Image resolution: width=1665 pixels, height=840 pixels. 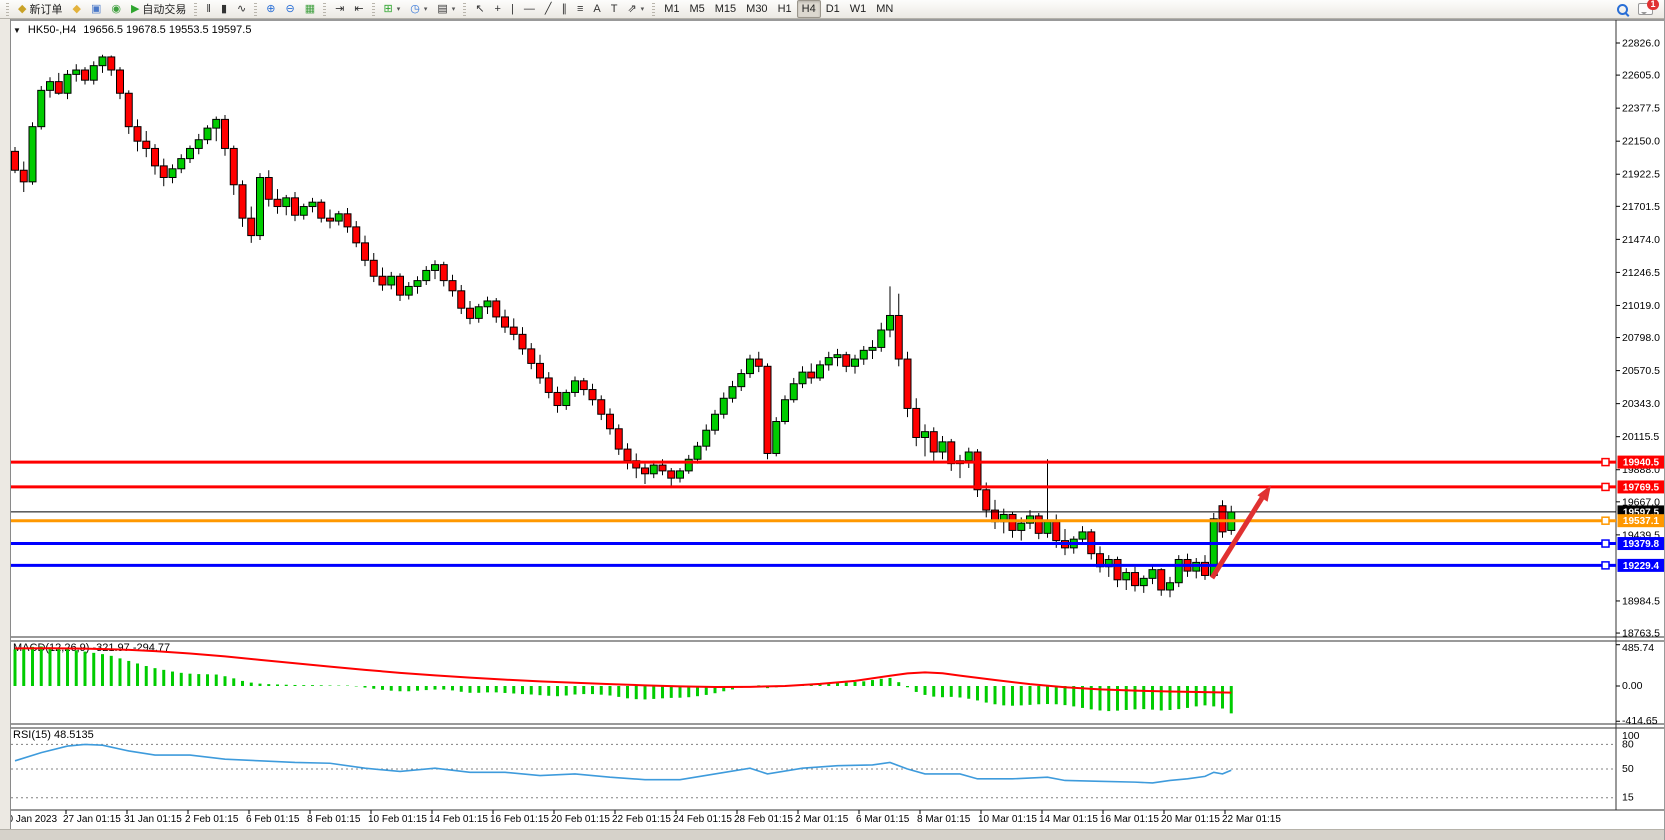 I want to click on vertical-line-button: |, so click(x=512, y=9).